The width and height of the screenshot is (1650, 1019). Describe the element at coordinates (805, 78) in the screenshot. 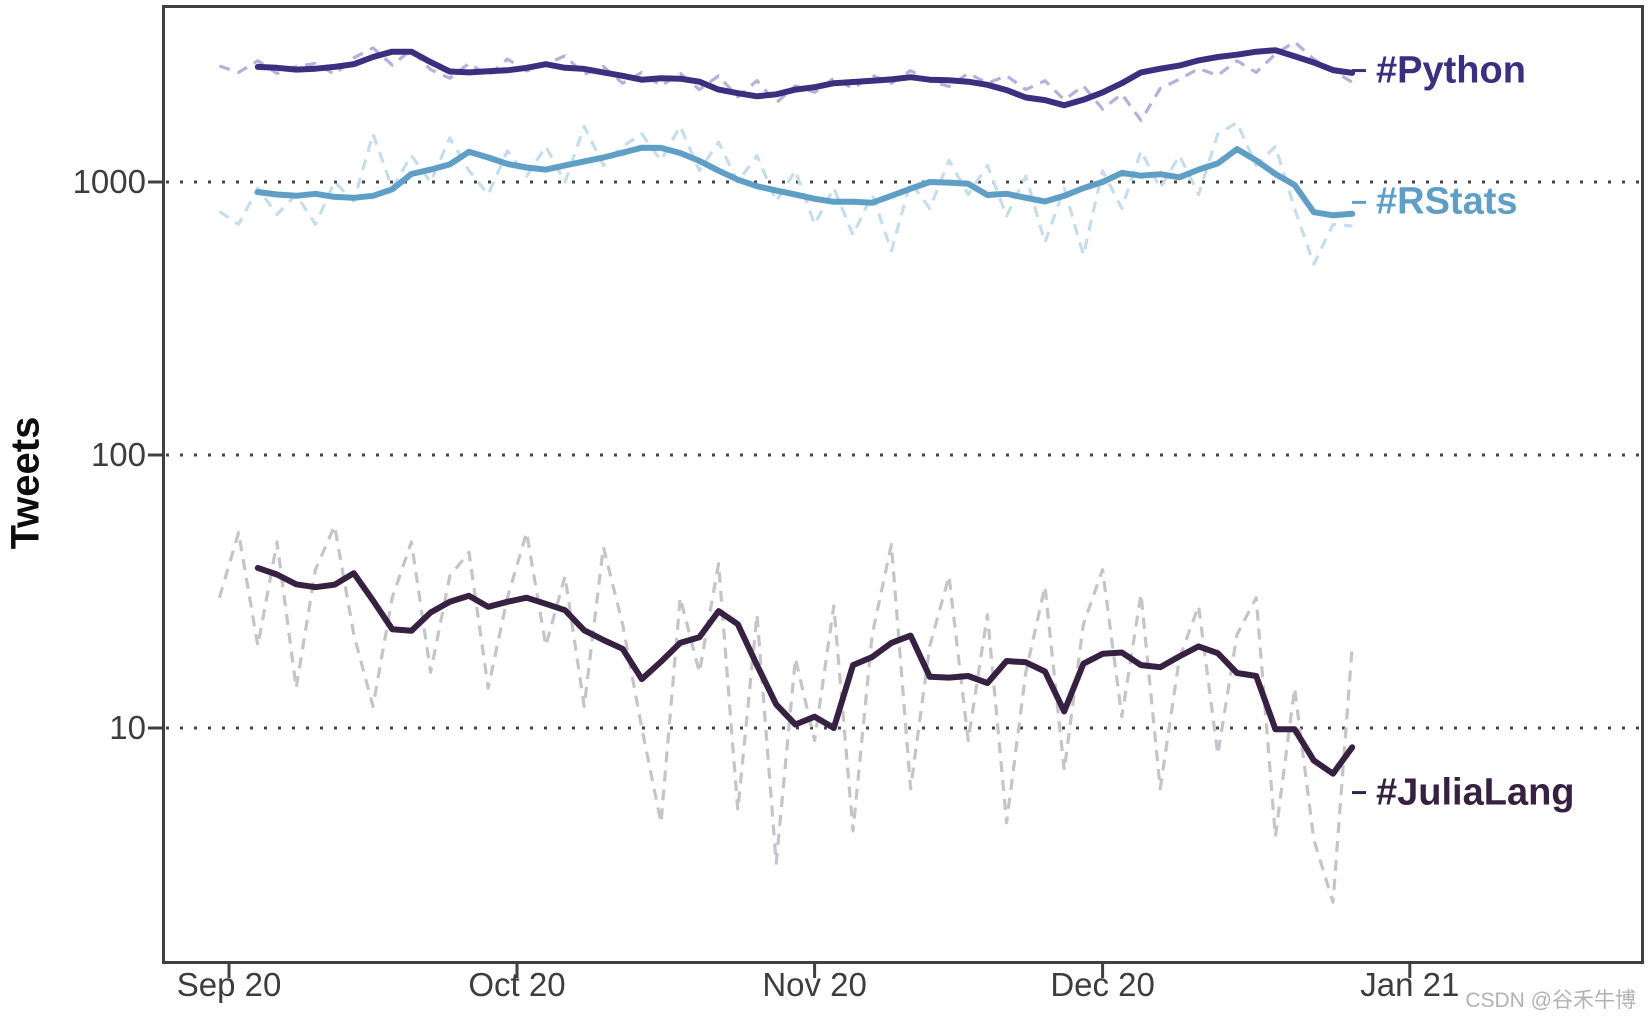

I see `line-python_solid` at that location.